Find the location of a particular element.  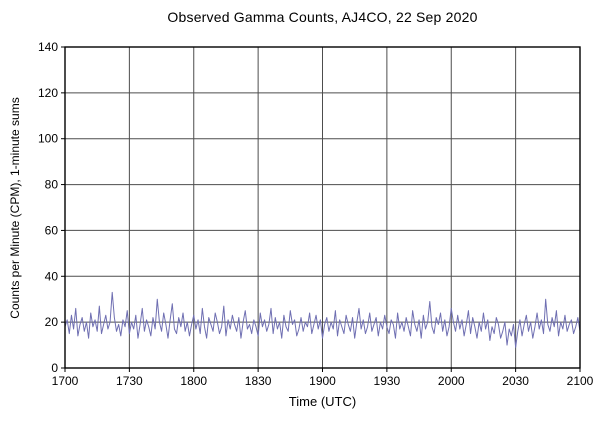

y-tick-label: 0 is located at coordinates (54, 368).